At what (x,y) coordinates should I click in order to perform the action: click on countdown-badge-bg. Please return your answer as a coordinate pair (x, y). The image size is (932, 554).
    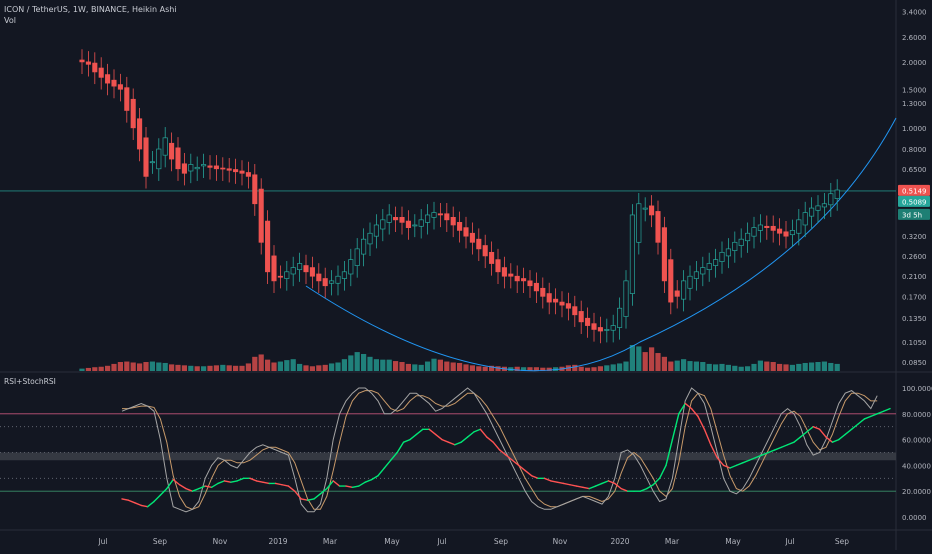
    Looking at the image, I should click on (914, 214).